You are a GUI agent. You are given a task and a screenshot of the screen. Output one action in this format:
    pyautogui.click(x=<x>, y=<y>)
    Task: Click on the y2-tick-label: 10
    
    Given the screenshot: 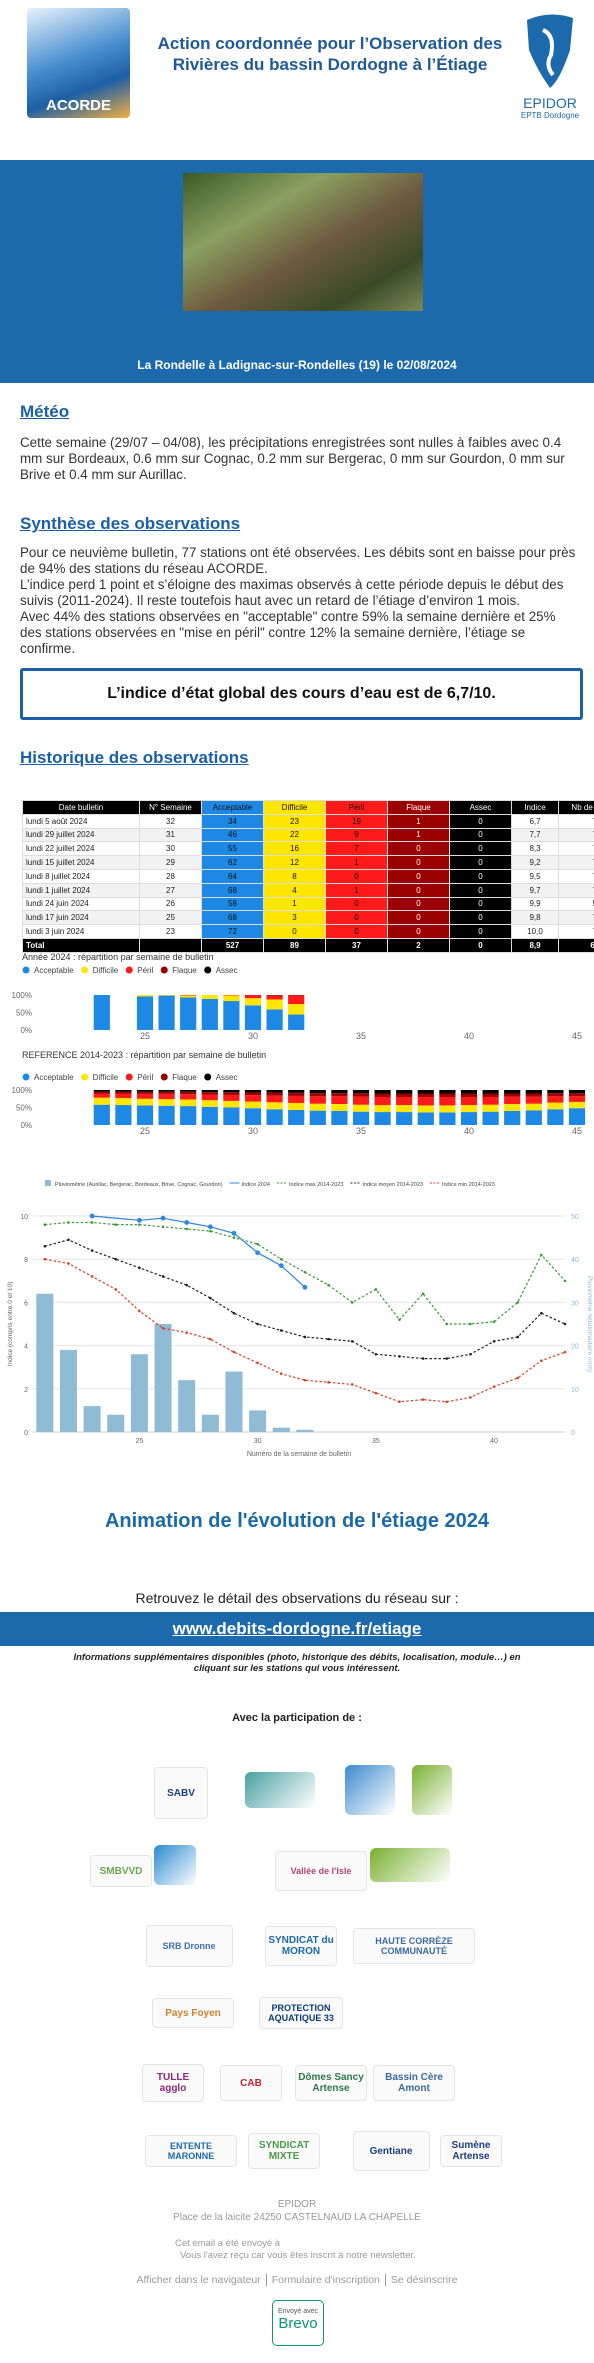 What is the action you would take?
    pyautogui.click(x=575, y=1390)
    